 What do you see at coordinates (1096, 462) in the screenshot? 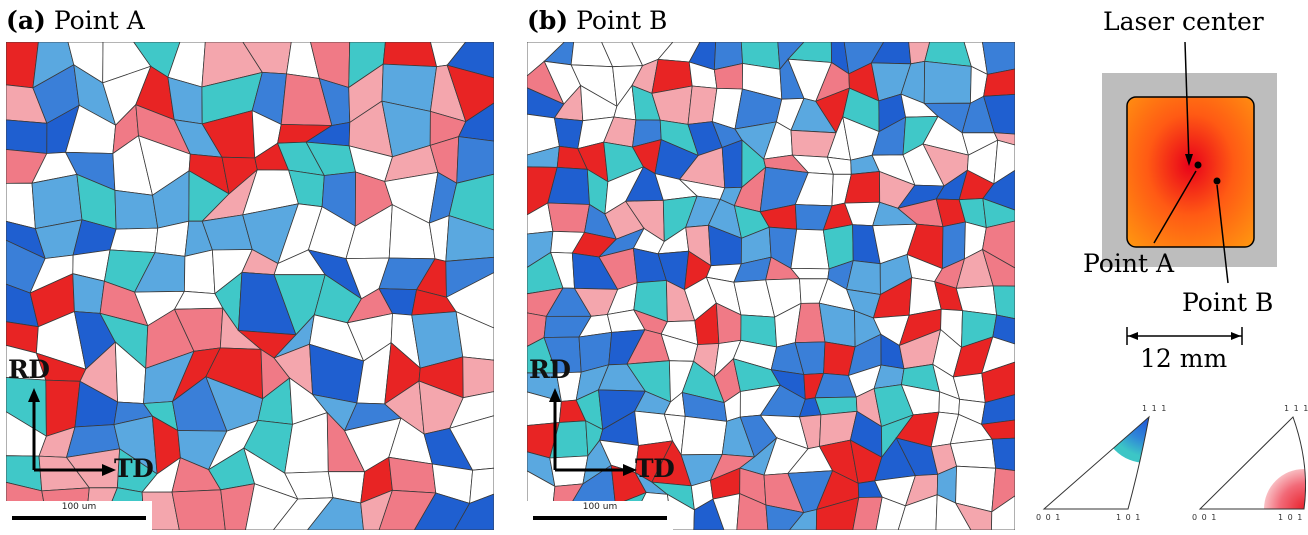
I see `ipf-triangle-blue` at bounding box center [1096, 462].